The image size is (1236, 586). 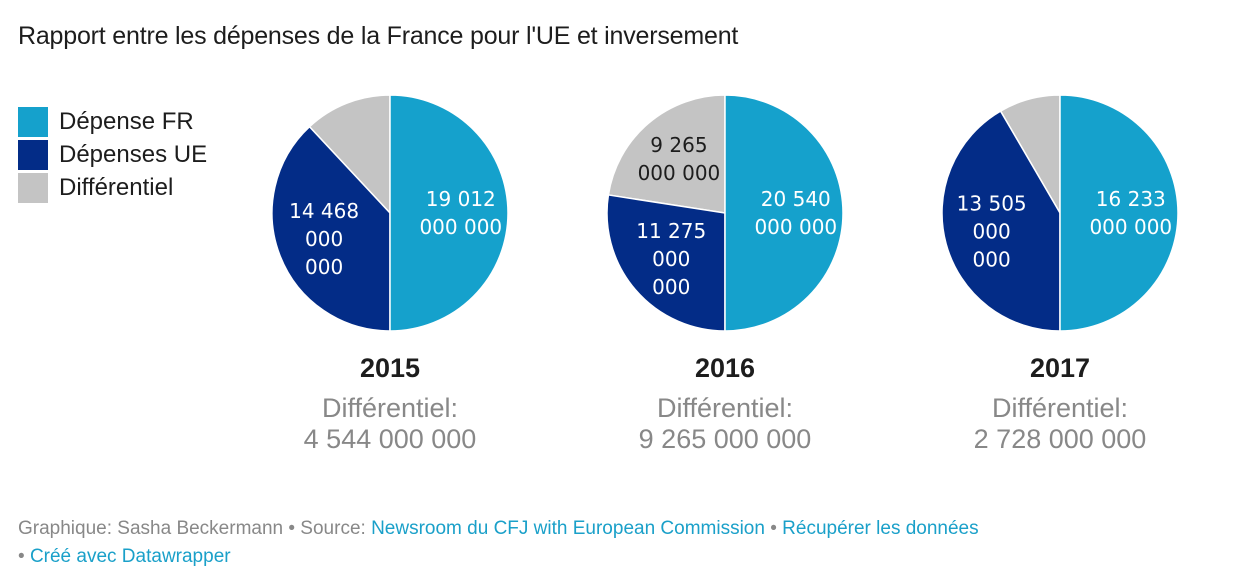 I want to click on pie-slice-label: 9 265 000 000, so click(x=679, y=159).